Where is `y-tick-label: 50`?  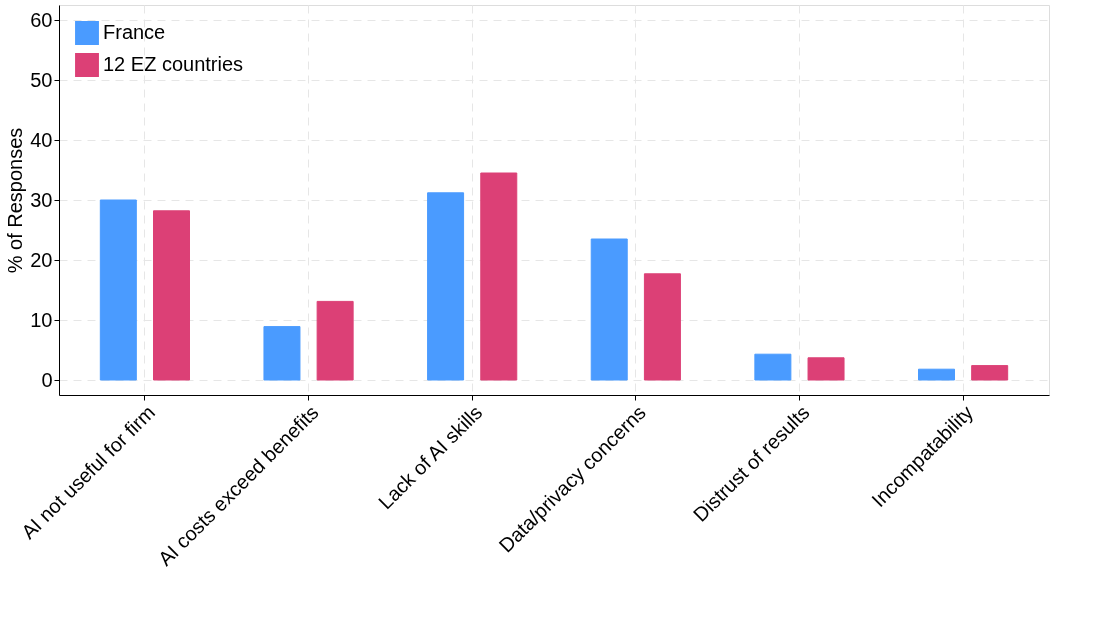 y-tick-label: 50 is located at coordinates (41, 79).